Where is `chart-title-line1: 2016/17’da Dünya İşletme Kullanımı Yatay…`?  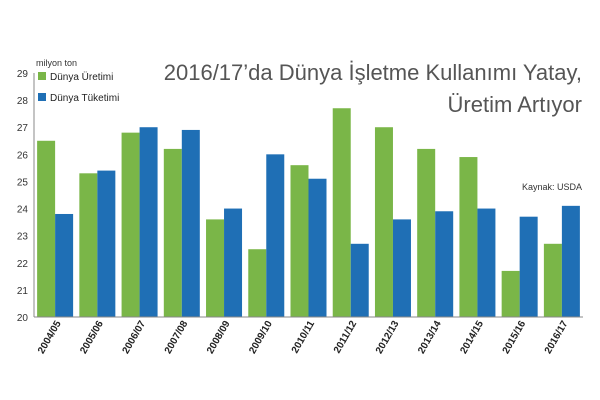
chart-title-line1: 2016/17’da Dünya İşletme Kullanımı Yatay… is located at coordinates (373, 72).